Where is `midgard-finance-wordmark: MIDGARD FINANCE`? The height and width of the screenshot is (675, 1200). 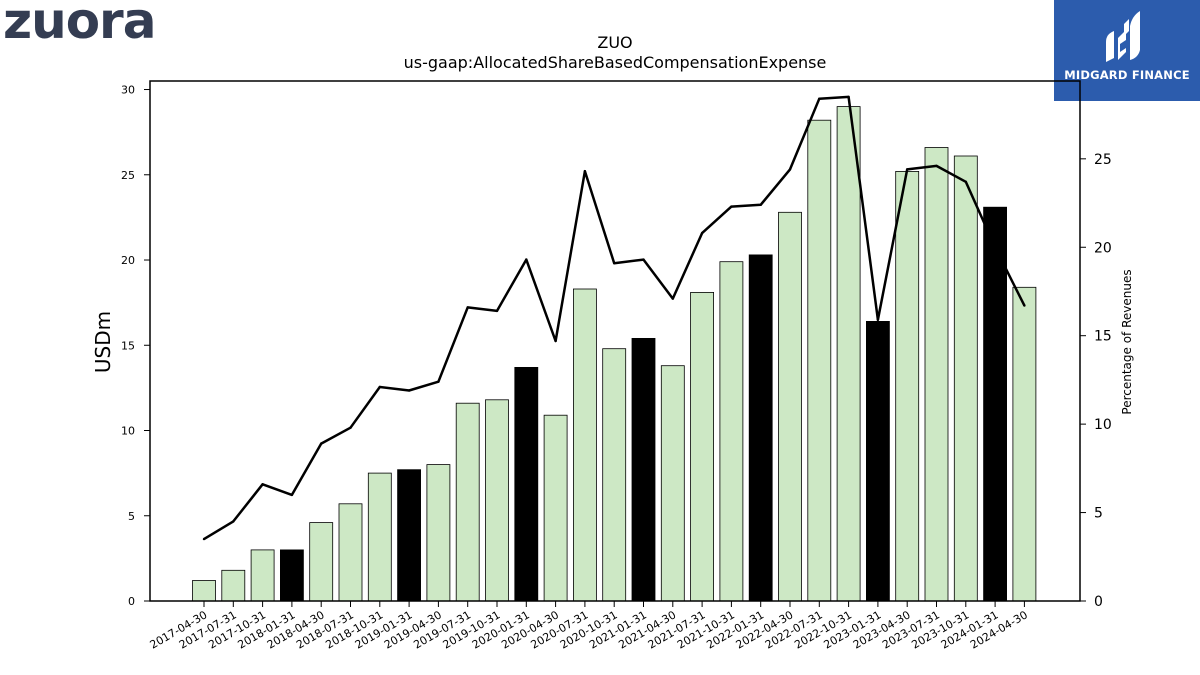
midgard-finance-wordmark: MIDGARD FINANCE is located at coordinates (1127, 75).